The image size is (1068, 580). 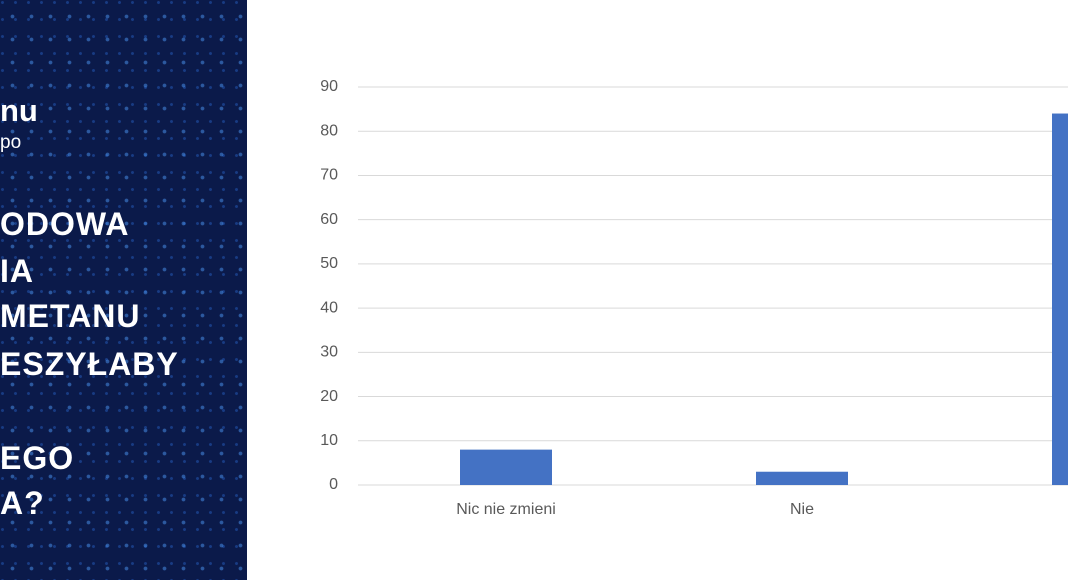 I want to click on y-tick-label: 80, so click(x=329, y=130).